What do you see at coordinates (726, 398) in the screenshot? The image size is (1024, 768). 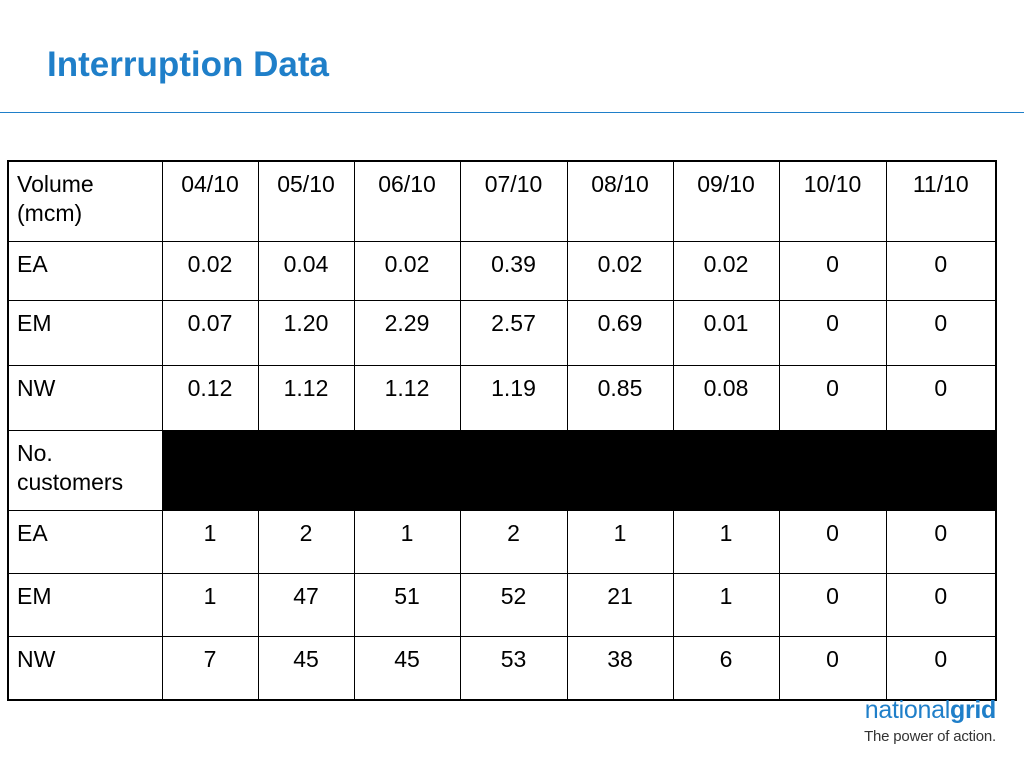 I see `table-cell: 0.08` at bounding box center [726, 398].